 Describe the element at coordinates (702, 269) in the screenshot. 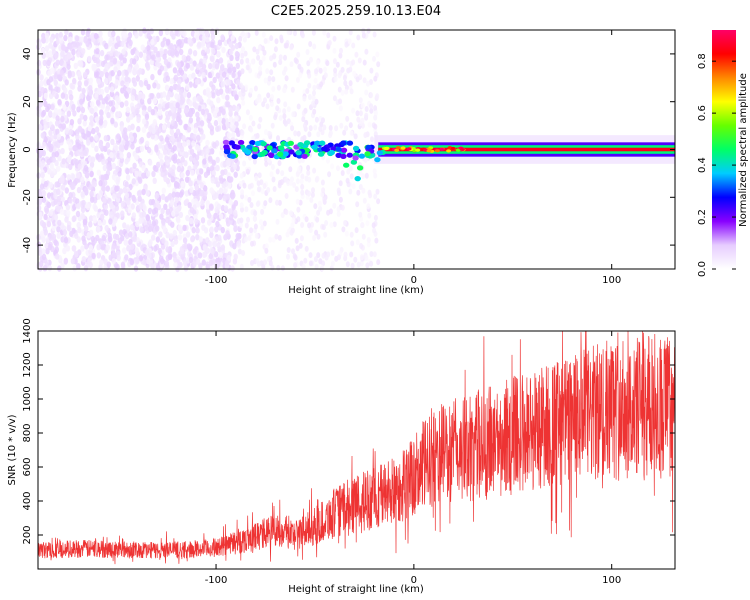

I see `colorbar-tick-label: 0.0` at that location.